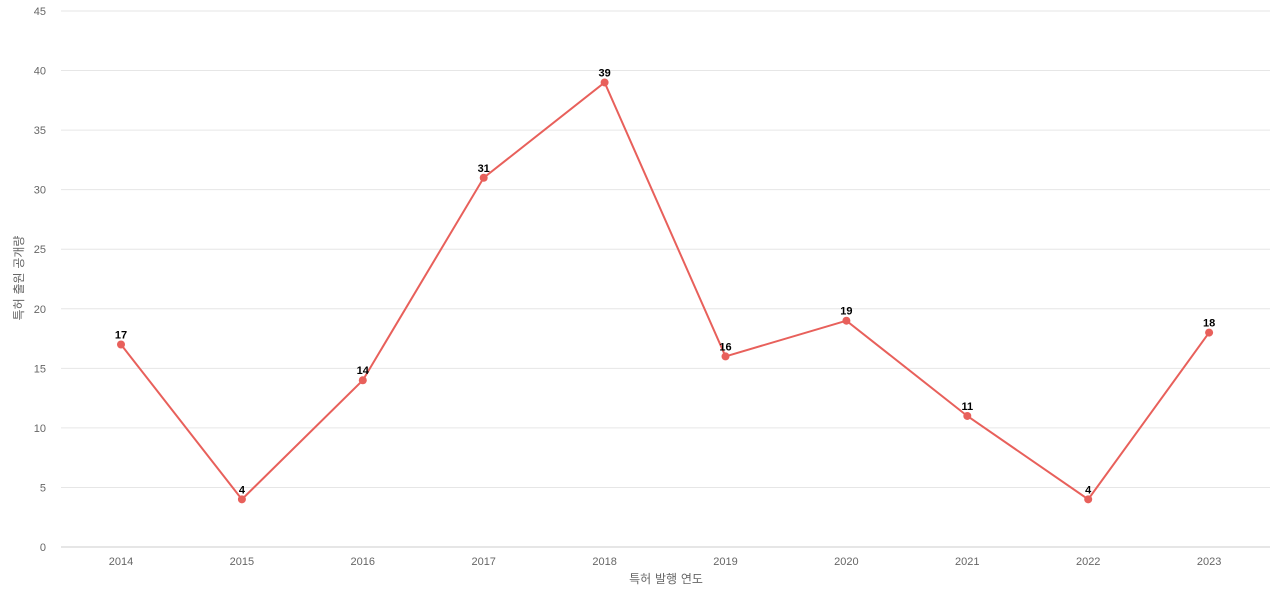 The image size is (1280, 600). What do you see at coordinates (967, 562) in the screenshot?
I see `x-tick-label: 2021` at bounding box center [967, 562].